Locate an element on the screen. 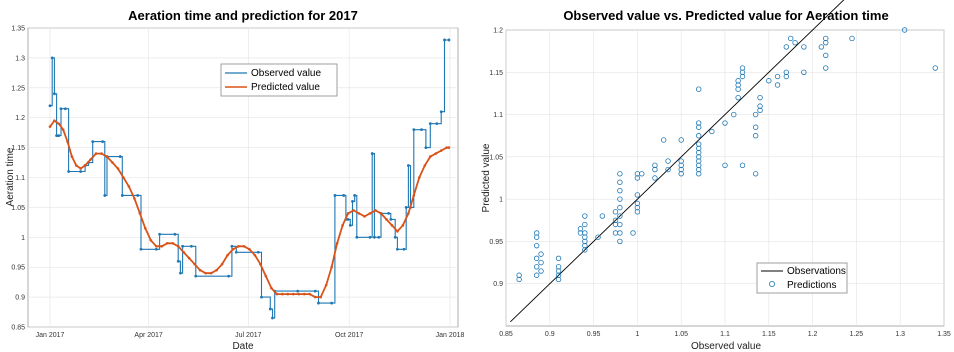  left-y-tick-label: 0.95 is located at coordinates (18, 268).